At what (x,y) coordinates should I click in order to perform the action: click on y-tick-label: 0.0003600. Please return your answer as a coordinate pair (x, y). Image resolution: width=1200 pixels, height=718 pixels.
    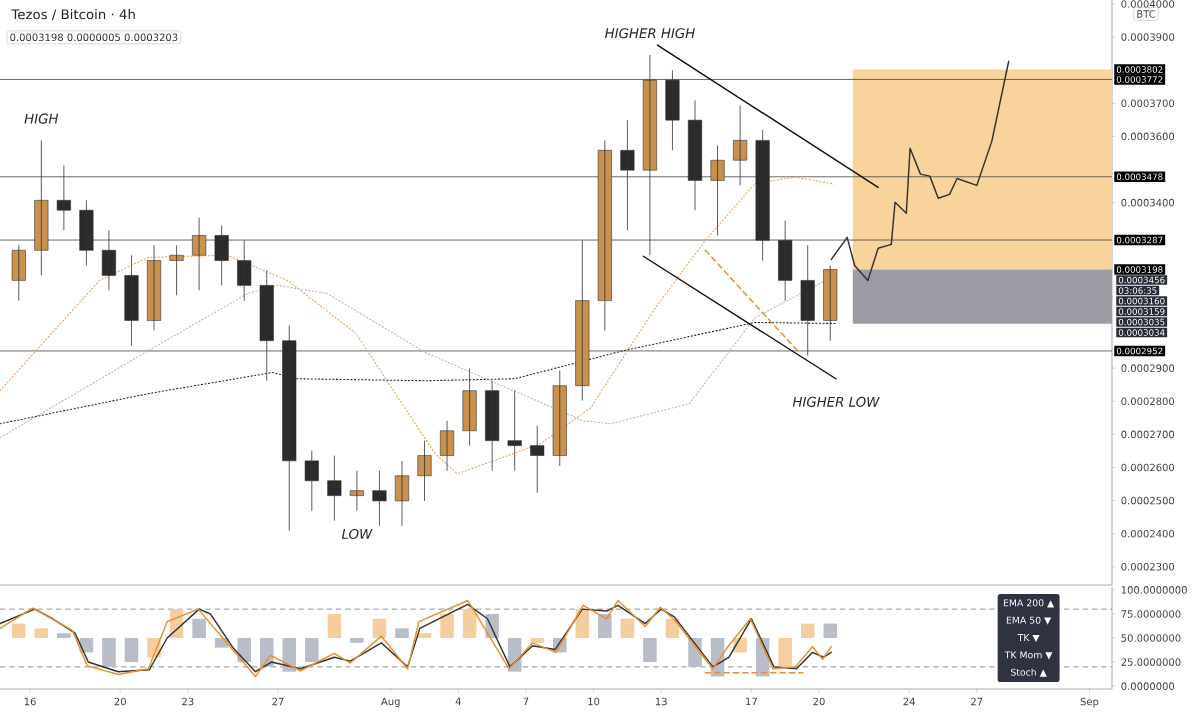
    Looking at the image, I should click on (1148, 136).